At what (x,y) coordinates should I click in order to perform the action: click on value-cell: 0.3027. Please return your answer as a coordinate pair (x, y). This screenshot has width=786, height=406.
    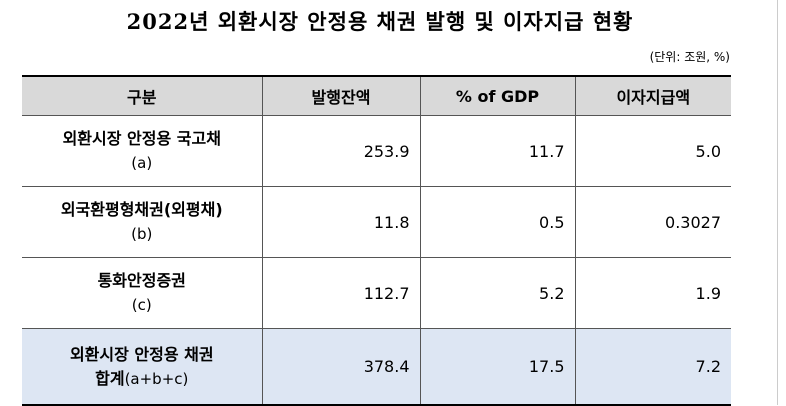
    Looking at the image, I should click on (653, 222).